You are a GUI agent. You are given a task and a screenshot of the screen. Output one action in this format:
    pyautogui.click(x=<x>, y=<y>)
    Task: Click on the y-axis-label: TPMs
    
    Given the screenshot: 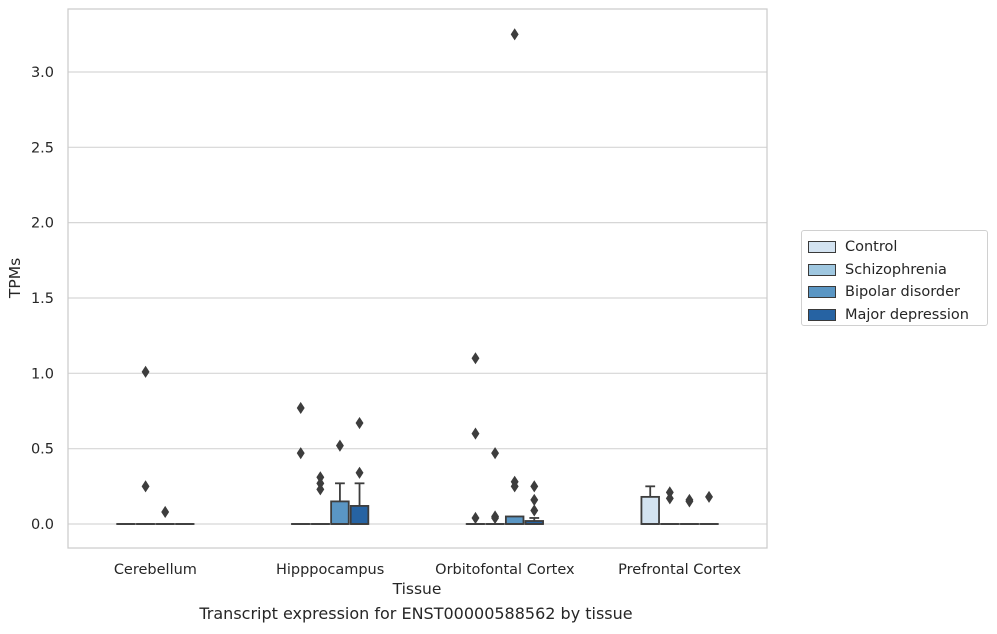 What is the action you would take?
    pyautogui.click(x=15, y=278)
    